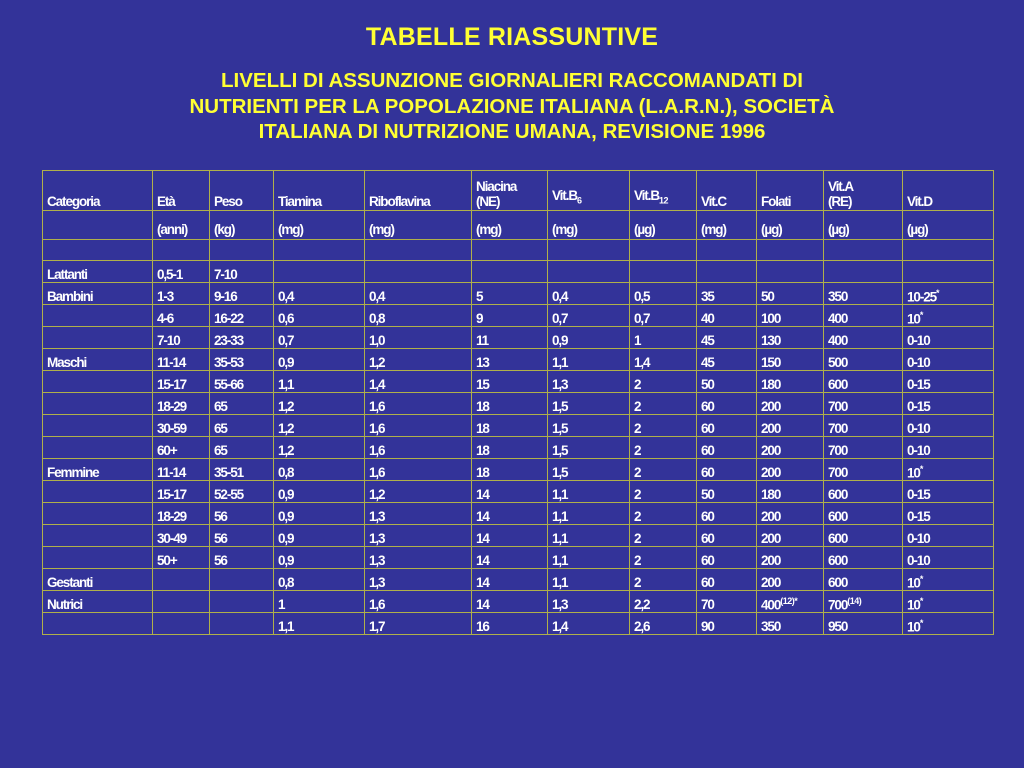 The image size is (1024, 768). What do you see at coordinates (181, 447) in the screenshot?
I see `table-cell: 60+` at bounding box center [181, 447].